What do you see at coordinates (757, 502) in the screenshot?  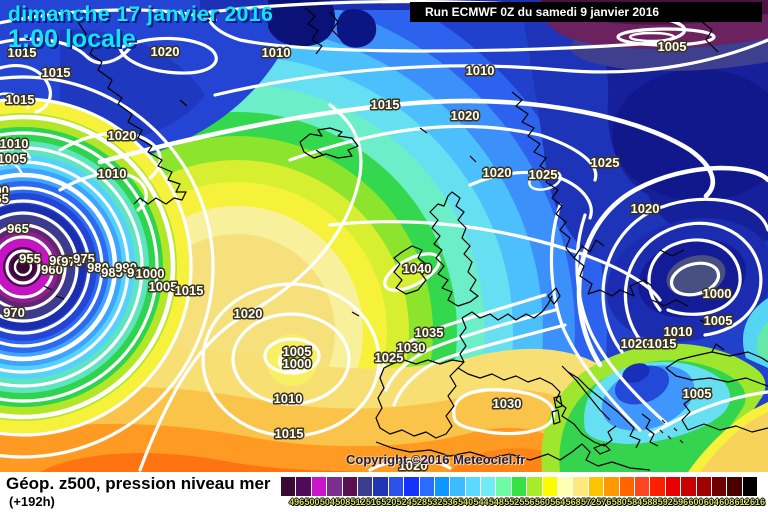 I see `legend-value: 616` at bounding box center [757, 502].